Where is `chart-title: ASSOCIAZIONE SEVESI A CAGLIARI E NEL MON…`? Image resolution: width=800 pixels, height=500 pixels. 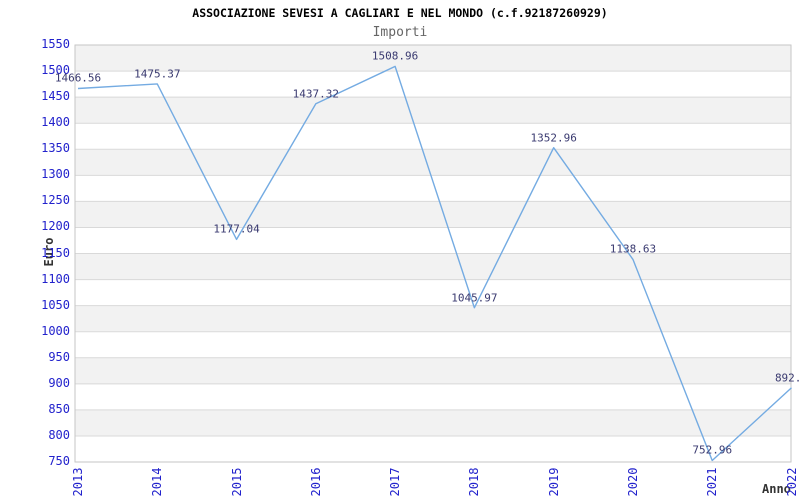
chart-title: ASSOCIAZIONE SEVESI A CAGLIARI E NEL MON… is located at coordinates (400, 13).